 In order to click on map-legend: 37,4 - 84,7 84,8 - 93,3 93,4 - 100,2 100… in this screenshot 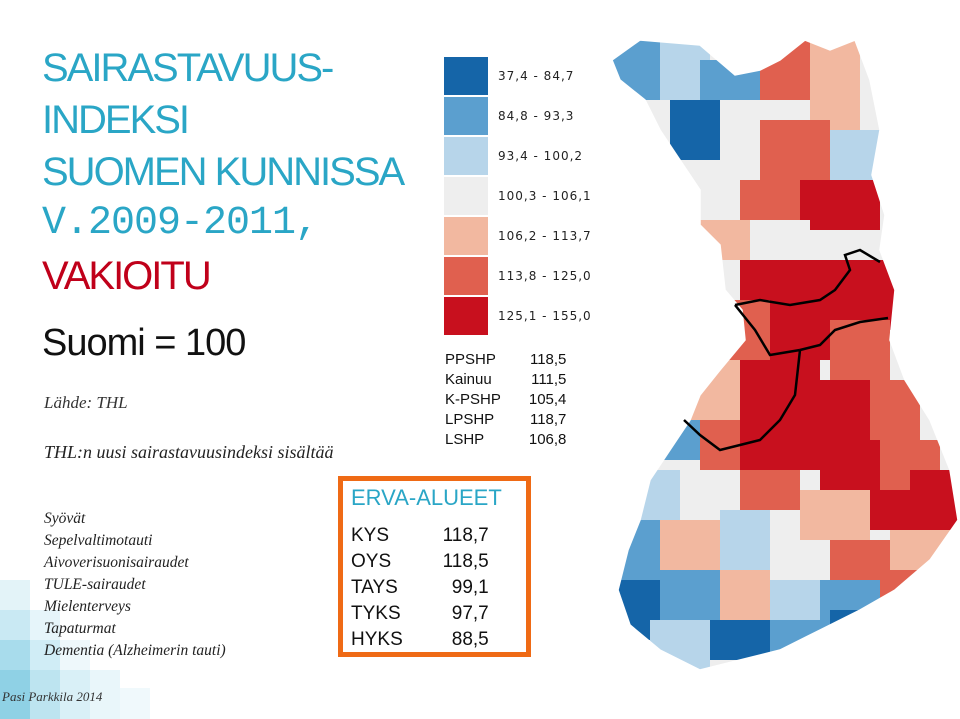, I will do `click(544, 196)`.